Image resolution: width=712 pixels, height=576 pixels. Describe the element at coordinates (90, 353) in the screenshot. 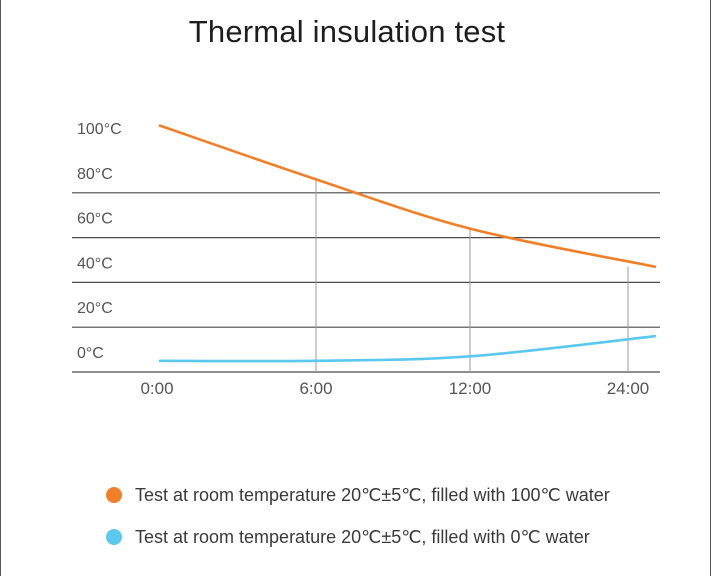

I see `y-tick-label: 0°C` at that location.